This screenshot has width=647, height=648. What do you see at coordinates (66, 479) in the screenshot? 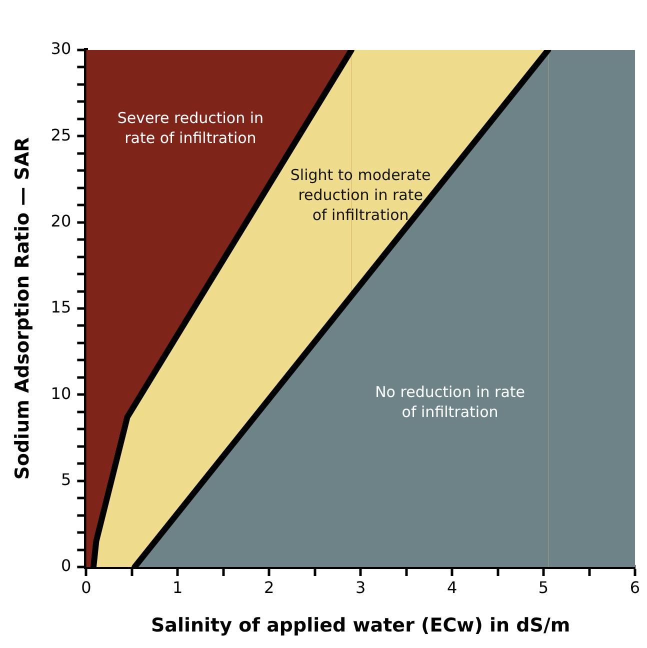
I see `y-tick-label: 5` at bounding box center [66, 479].